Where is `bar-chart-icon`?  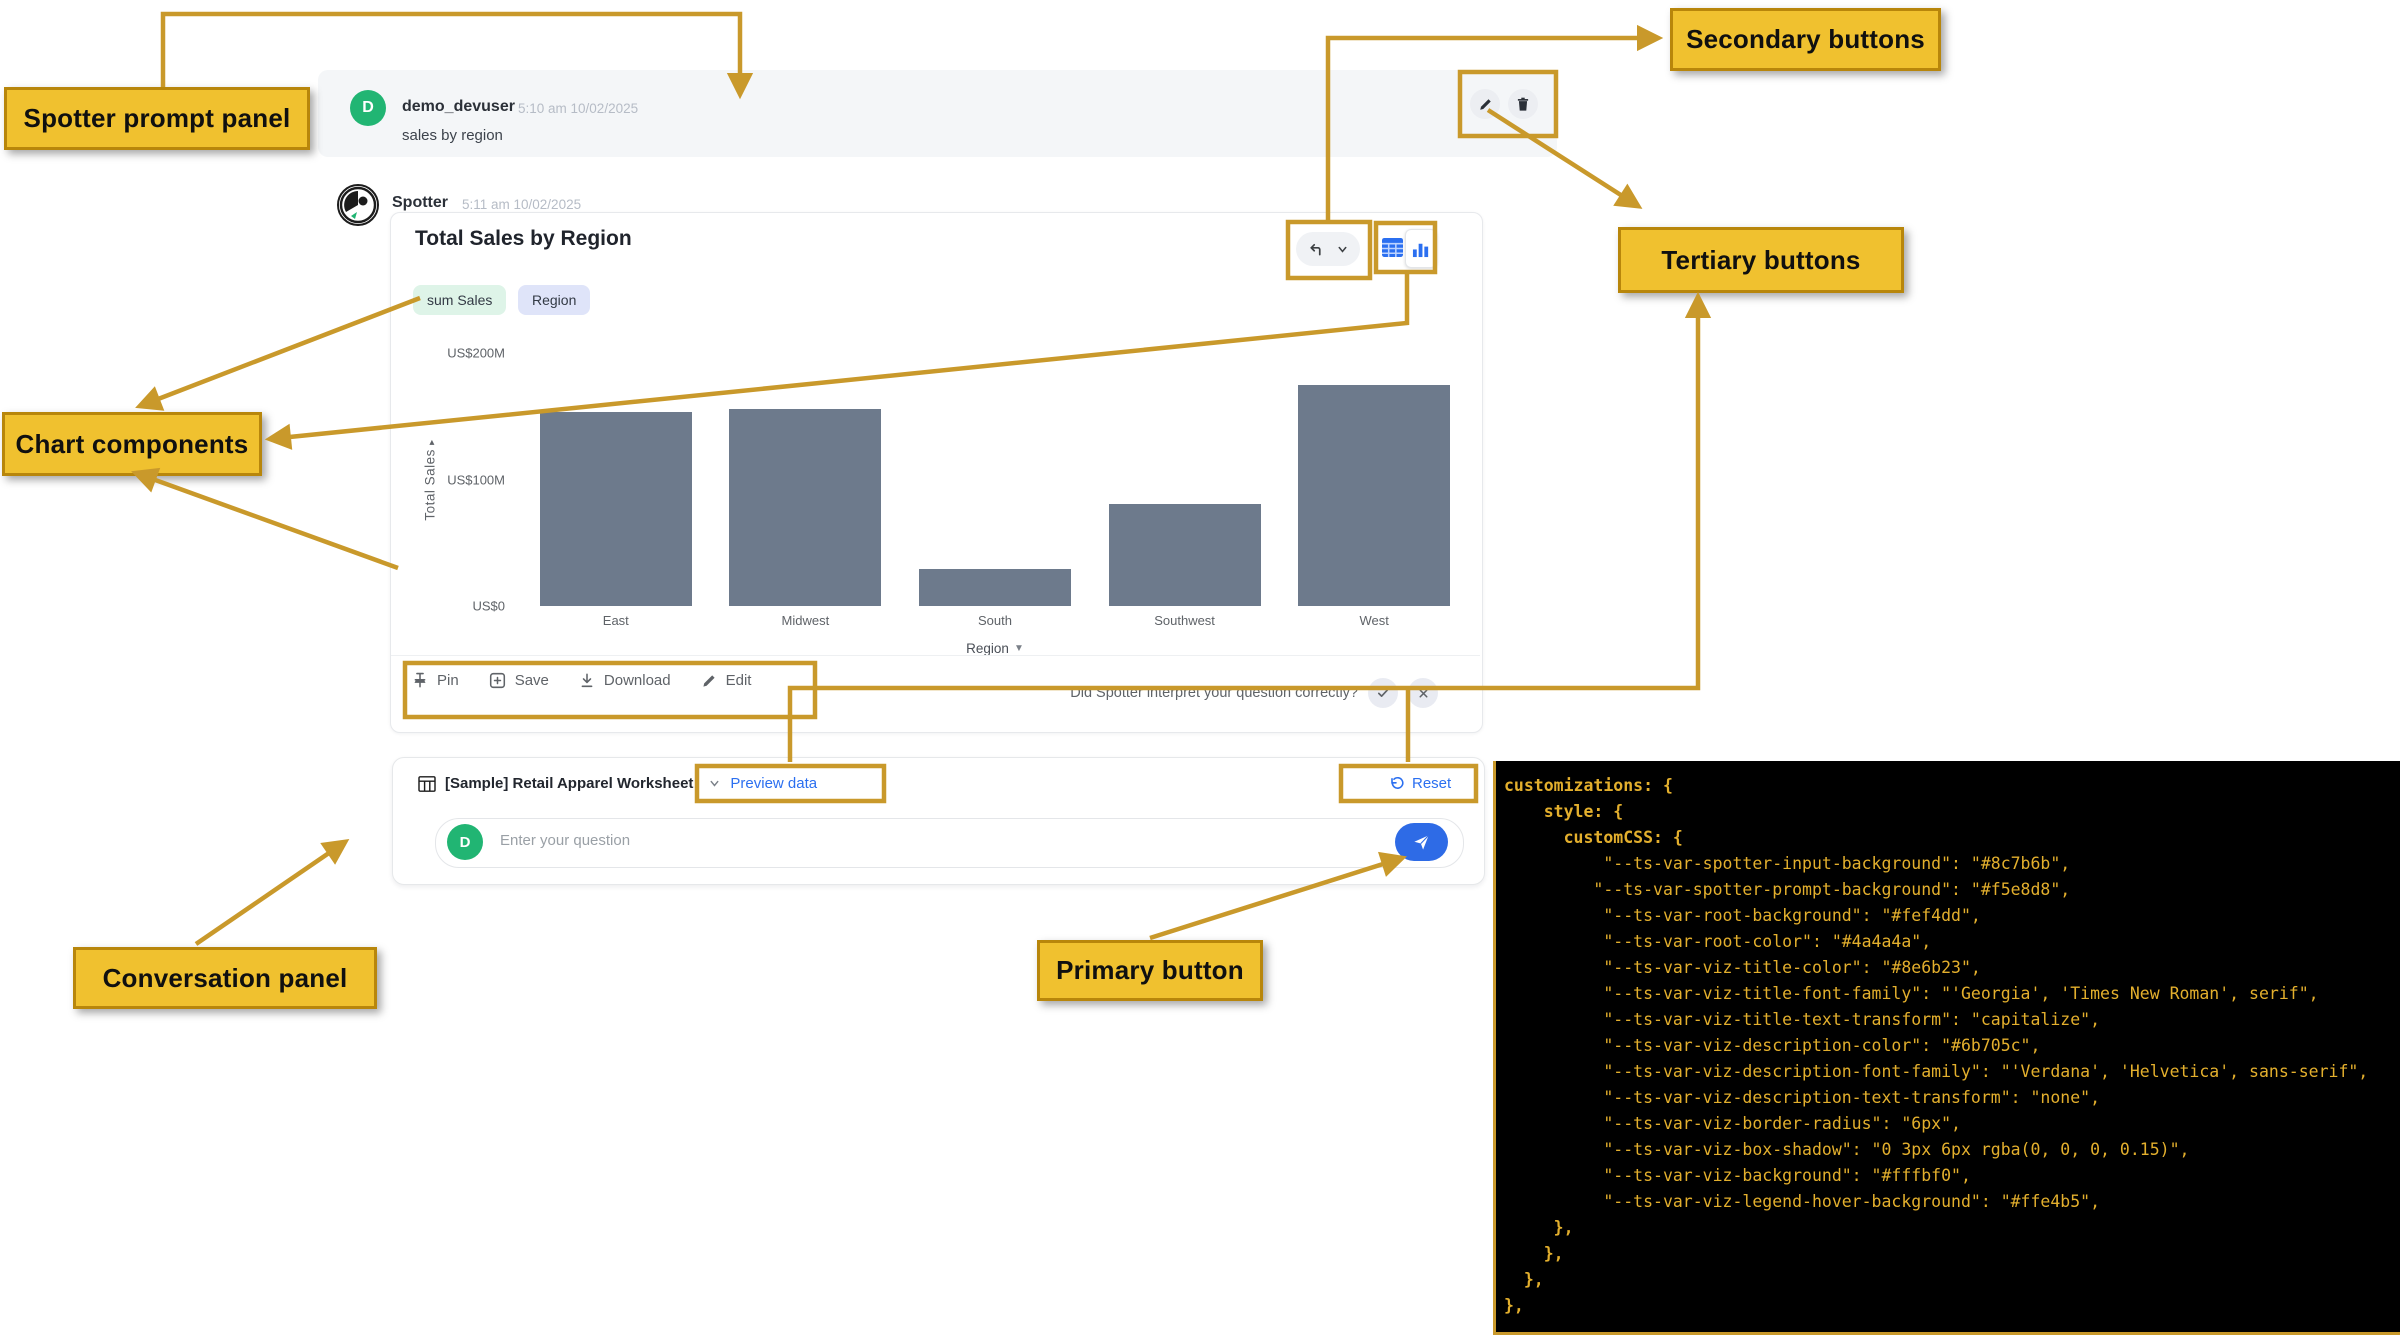 bar-chart-icon is located at coordinates (1421, 248).